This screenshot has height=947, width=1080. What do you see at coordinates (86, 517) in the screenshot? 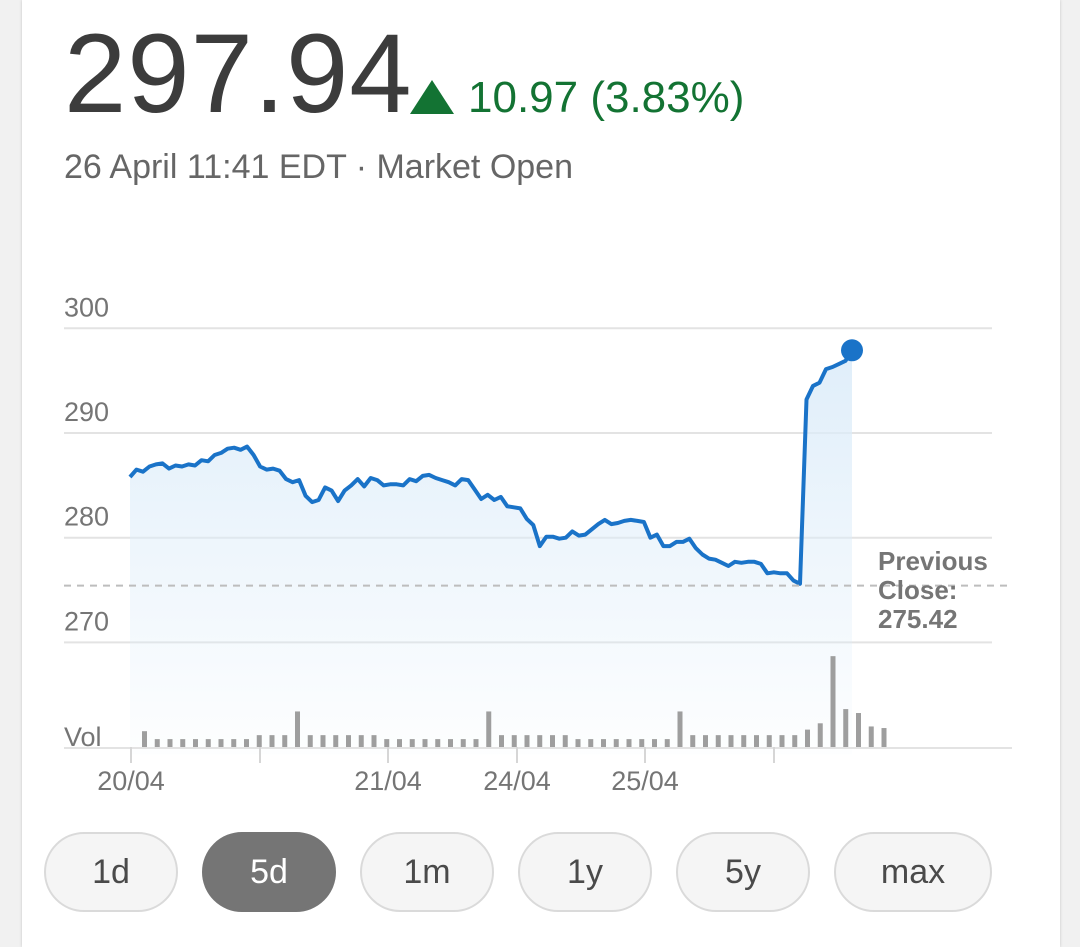
I see `y-tick-label: 280` at bounding box center [86, 517].